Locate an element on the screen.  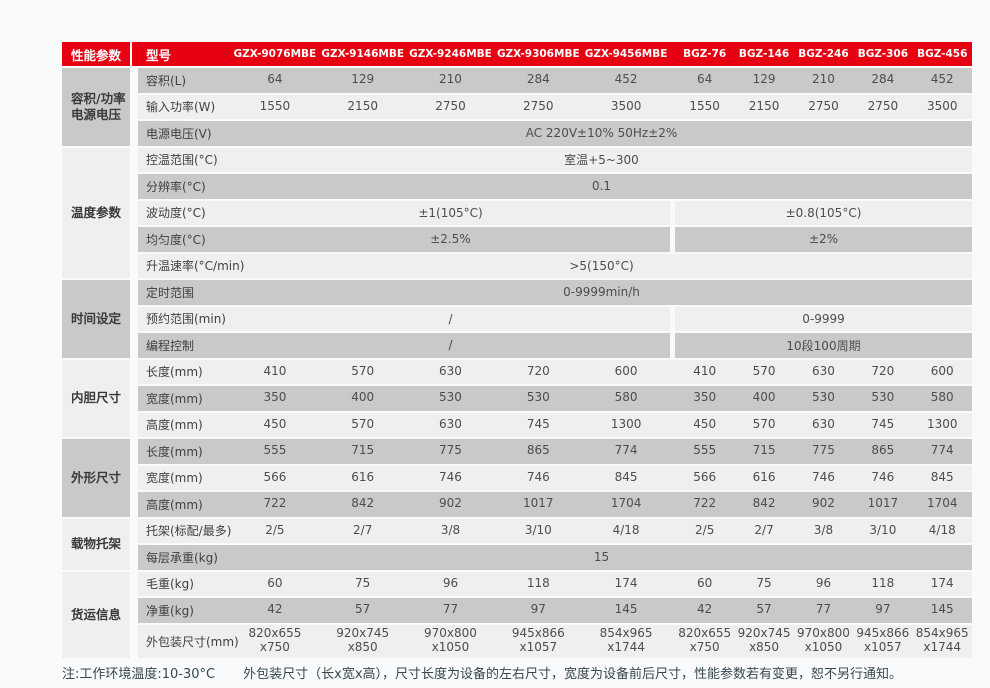
row-left-value: / is located at coordinates (450, 345).